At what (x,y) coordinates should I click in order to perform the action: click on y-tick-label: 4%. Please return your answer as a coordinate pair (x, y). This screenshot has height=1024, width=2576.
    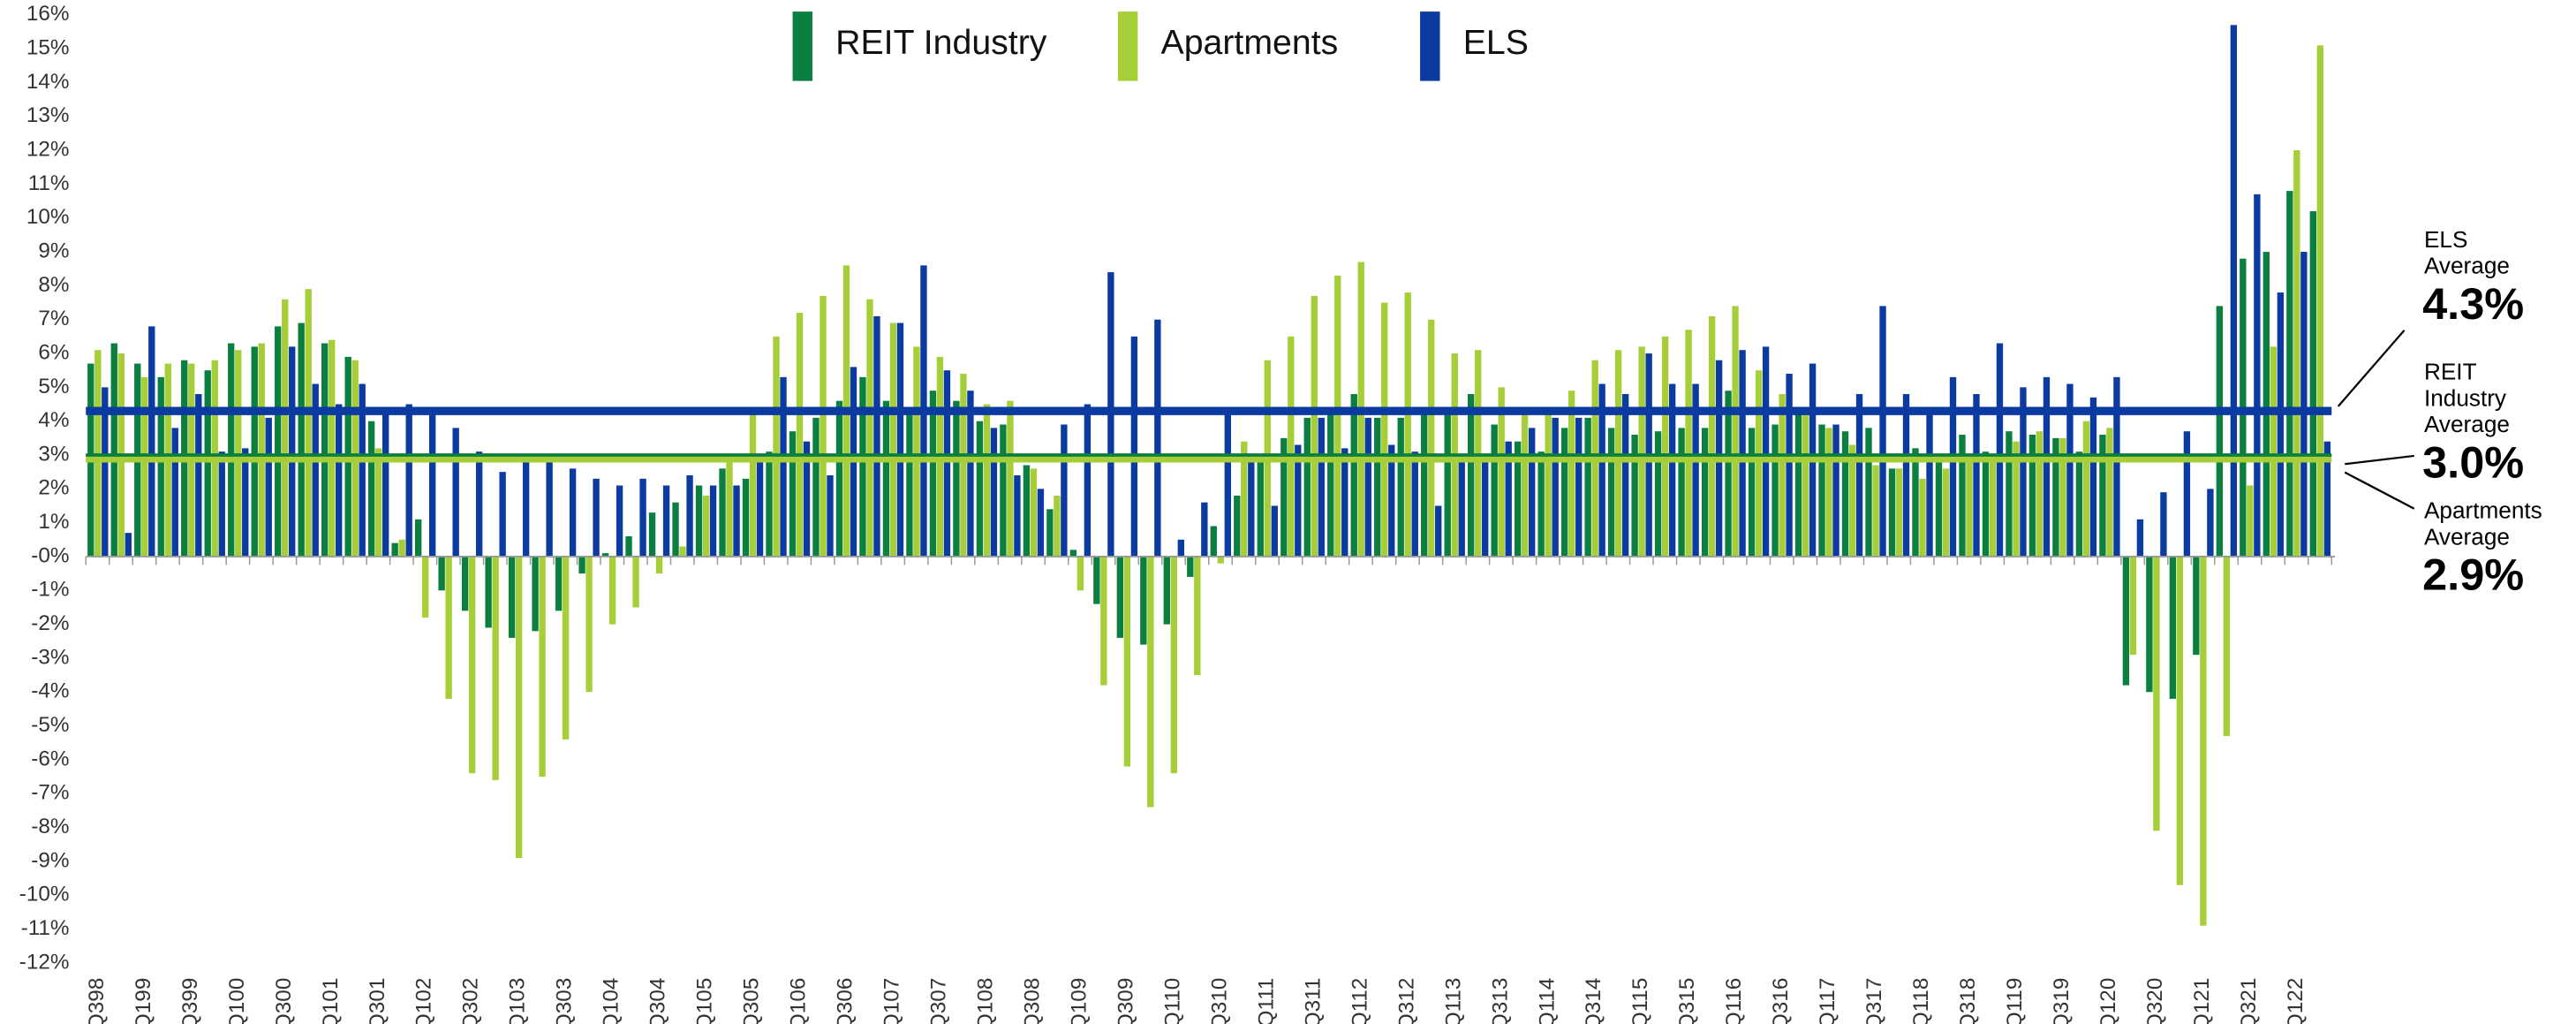
    Looking at the image, I should click on (53, 420).